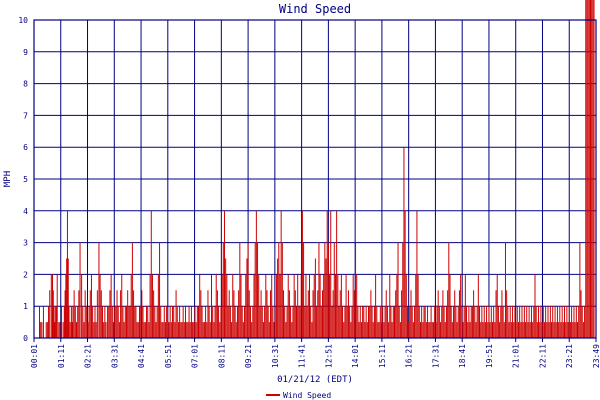  I want to click on y-tick-label: 8, so click(25, 84).